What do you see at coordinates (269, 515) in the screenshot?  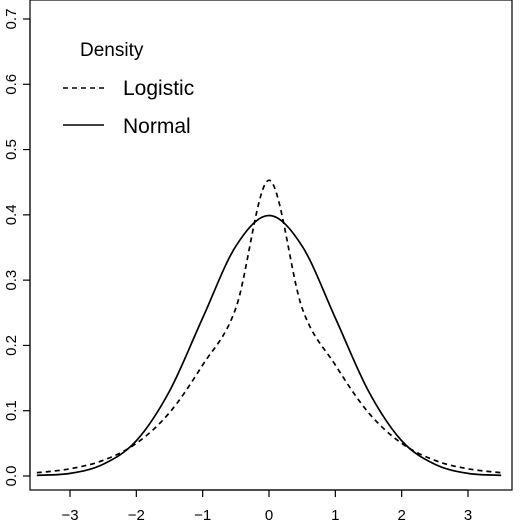 I see `x-tick-label: 0` at bounding box center [269, 515].